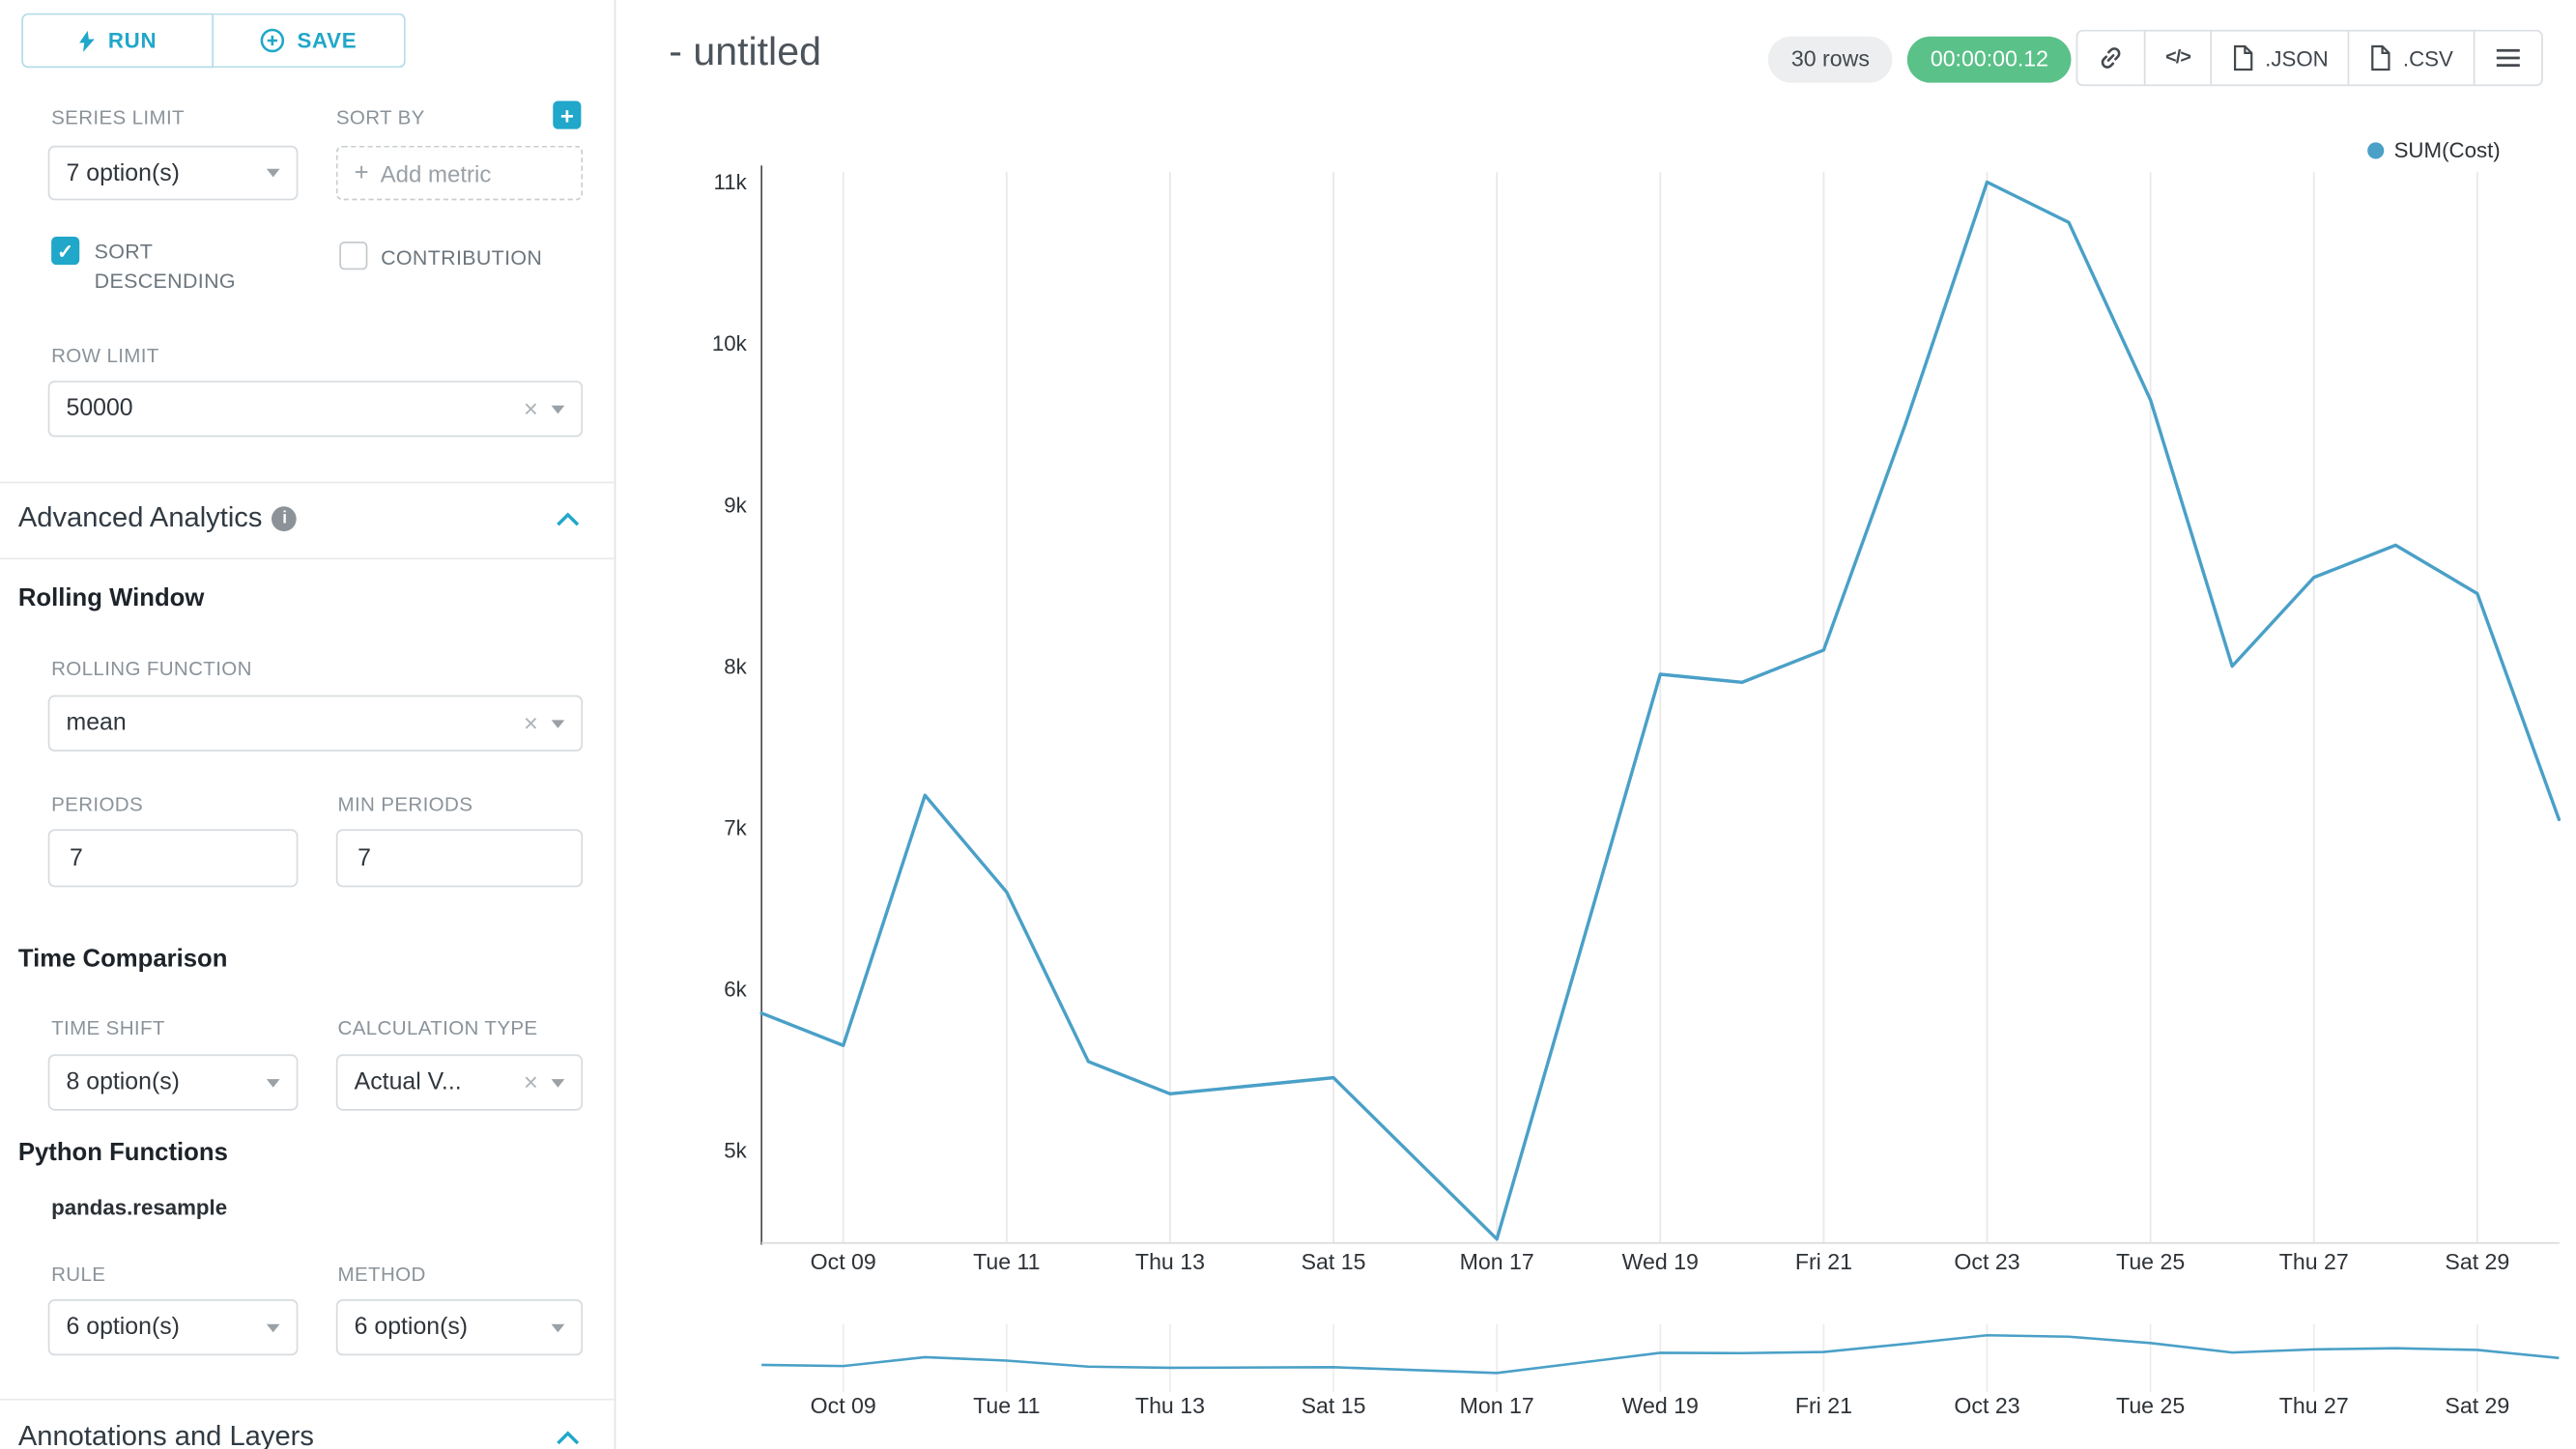  Describe the element at coordinates (2477, 1261) in the screenshot. I see `x-tick-label: Sat 29` at that location.